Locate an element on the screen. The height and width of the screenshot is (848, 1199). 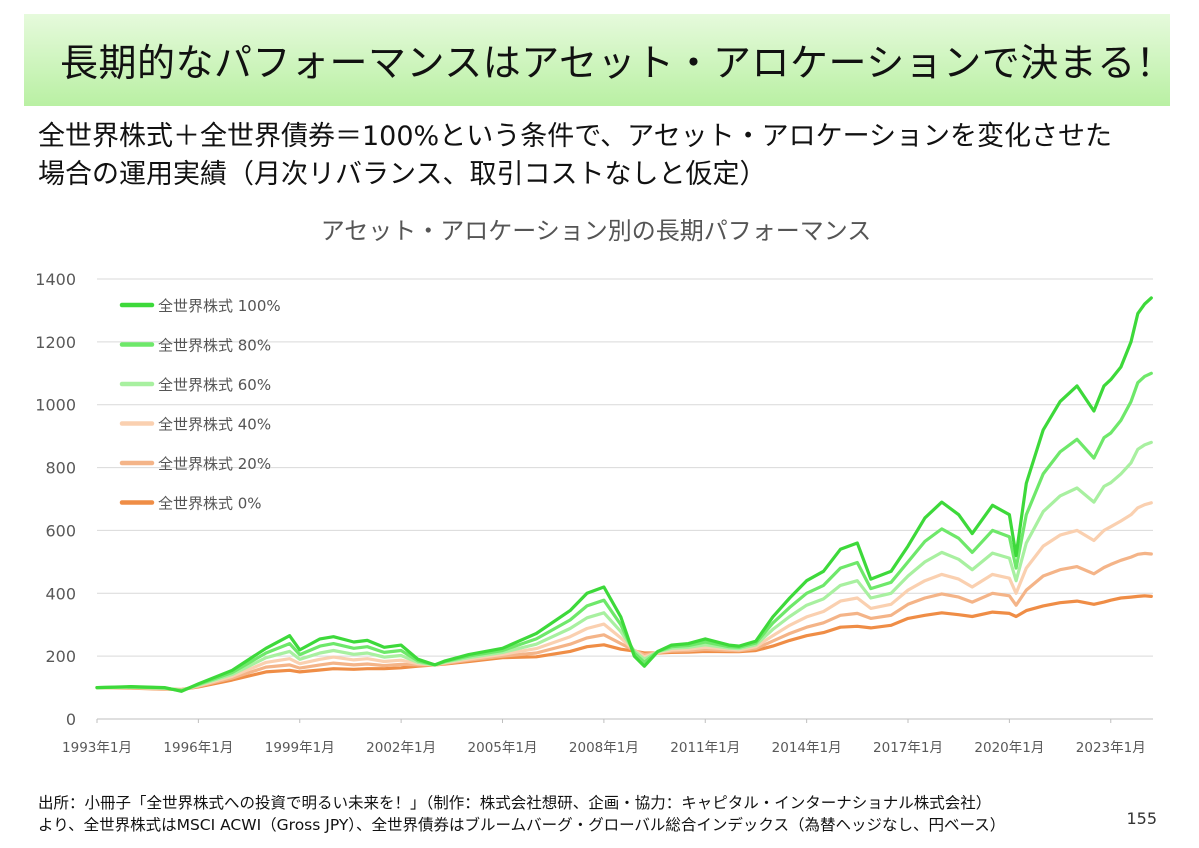
x-tick-label: 2020年1月 is located at coordinates (1009, 748).